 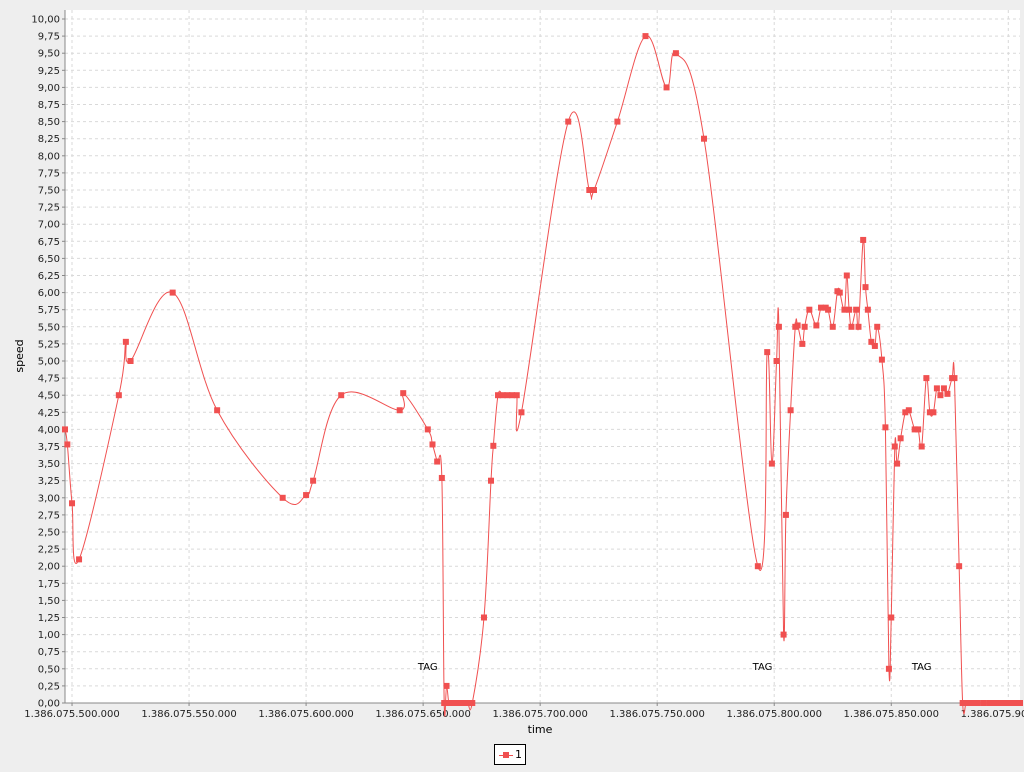 What do you see at coordinates (49, 669) in the screenshot?
I see `y-tick-label: 0,50` at bounding box center [49, 669].